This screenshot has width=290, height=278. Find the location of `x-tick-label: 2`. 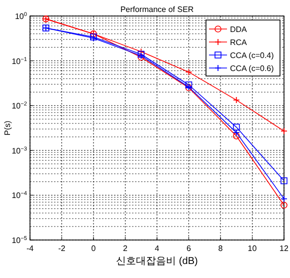

x-tick-label: 2 is located at coordinates (125, 248).